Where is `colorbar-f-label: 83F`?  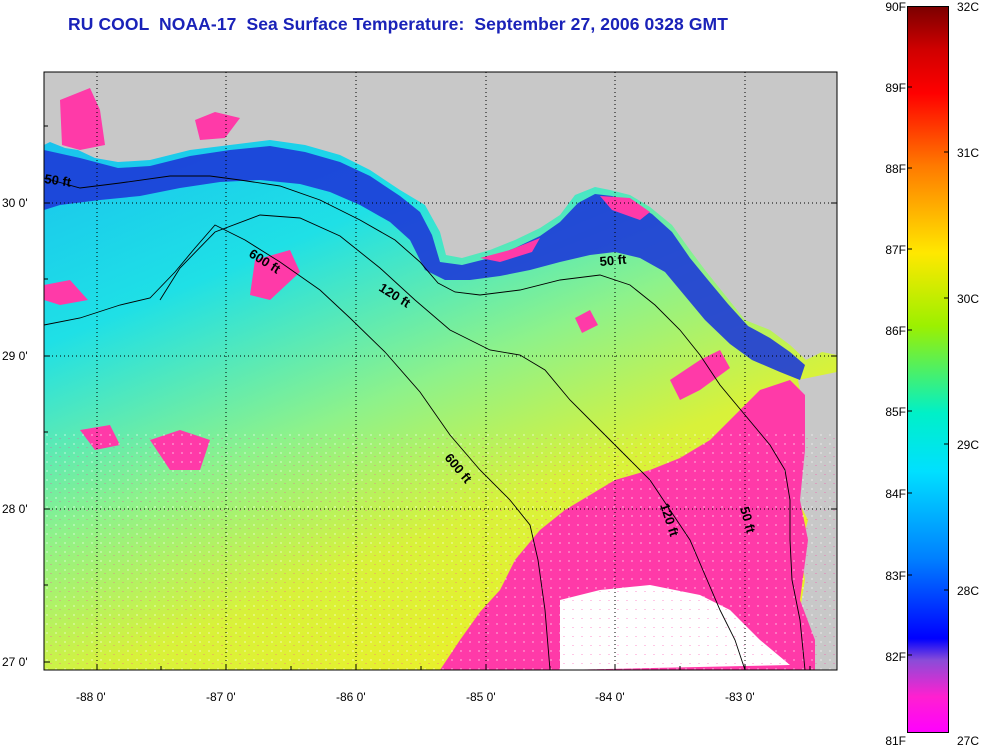
colorbar-f-label: 83F is located at coordinates (895, 576).